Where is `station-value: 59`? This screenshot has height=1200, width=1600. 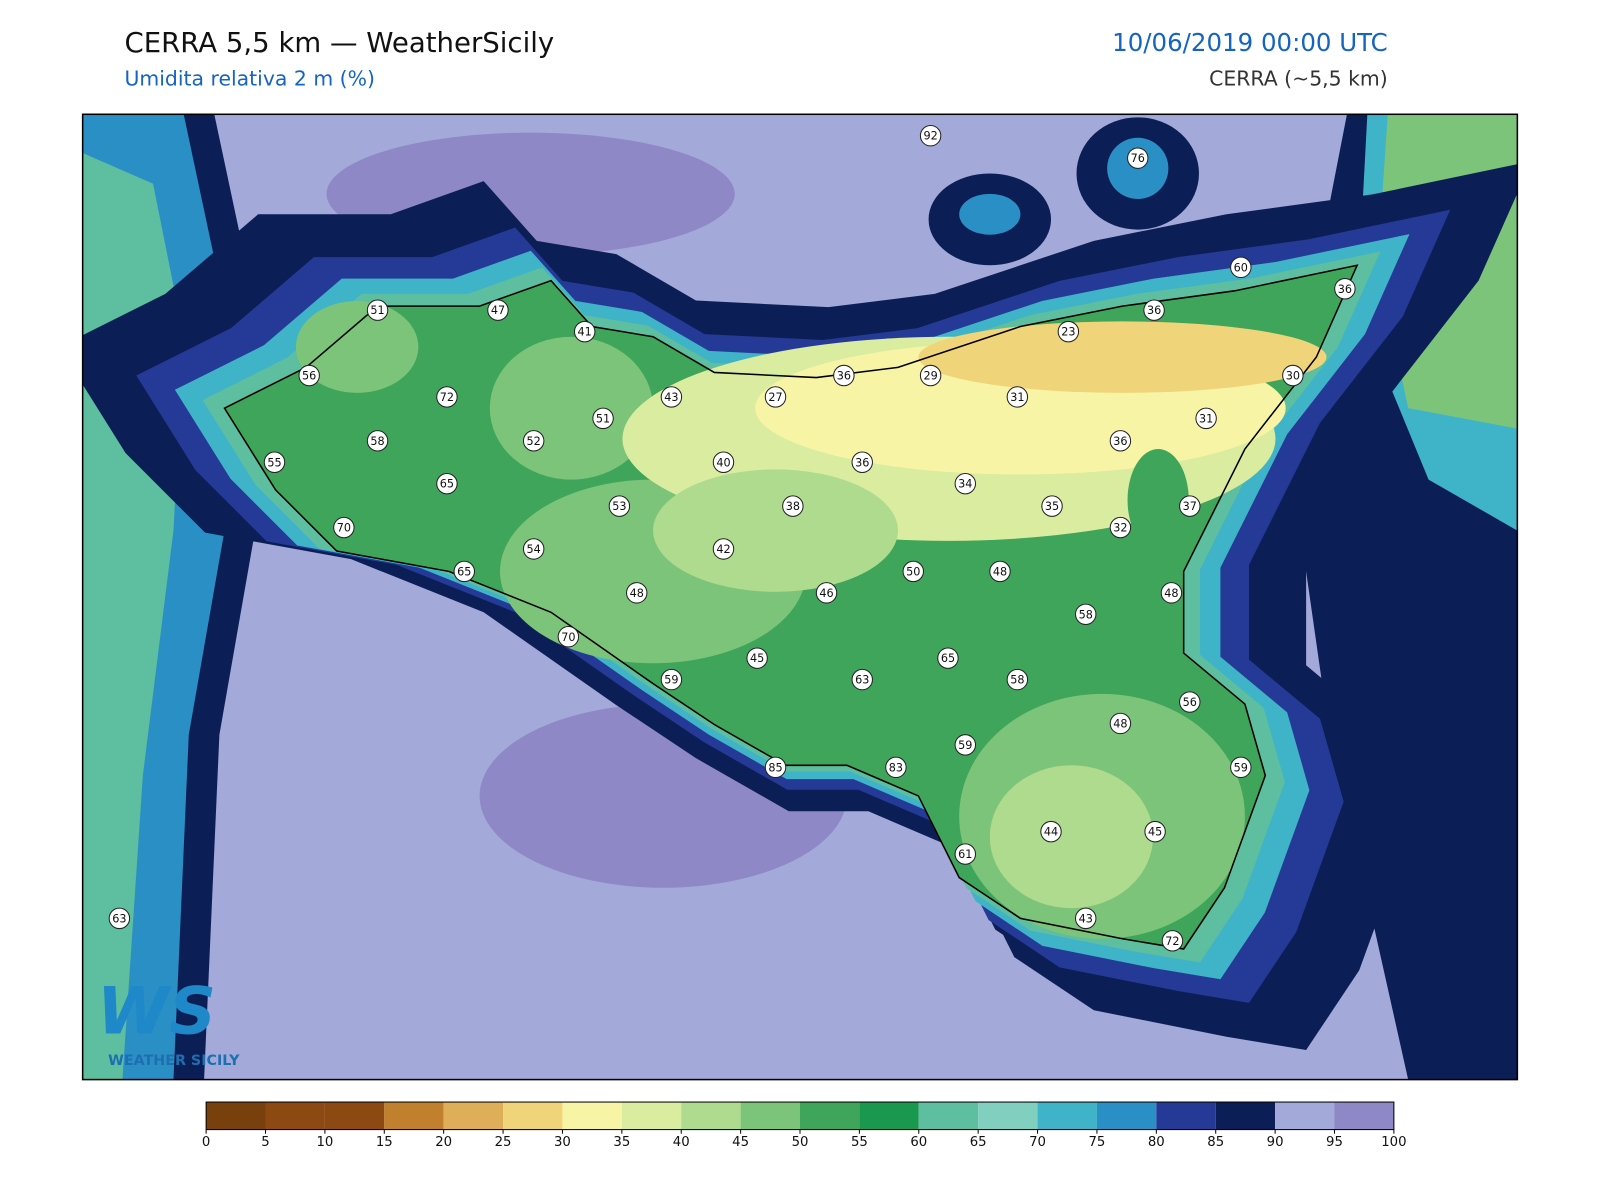
station-value: 59 is located at coordinates (965, 745).